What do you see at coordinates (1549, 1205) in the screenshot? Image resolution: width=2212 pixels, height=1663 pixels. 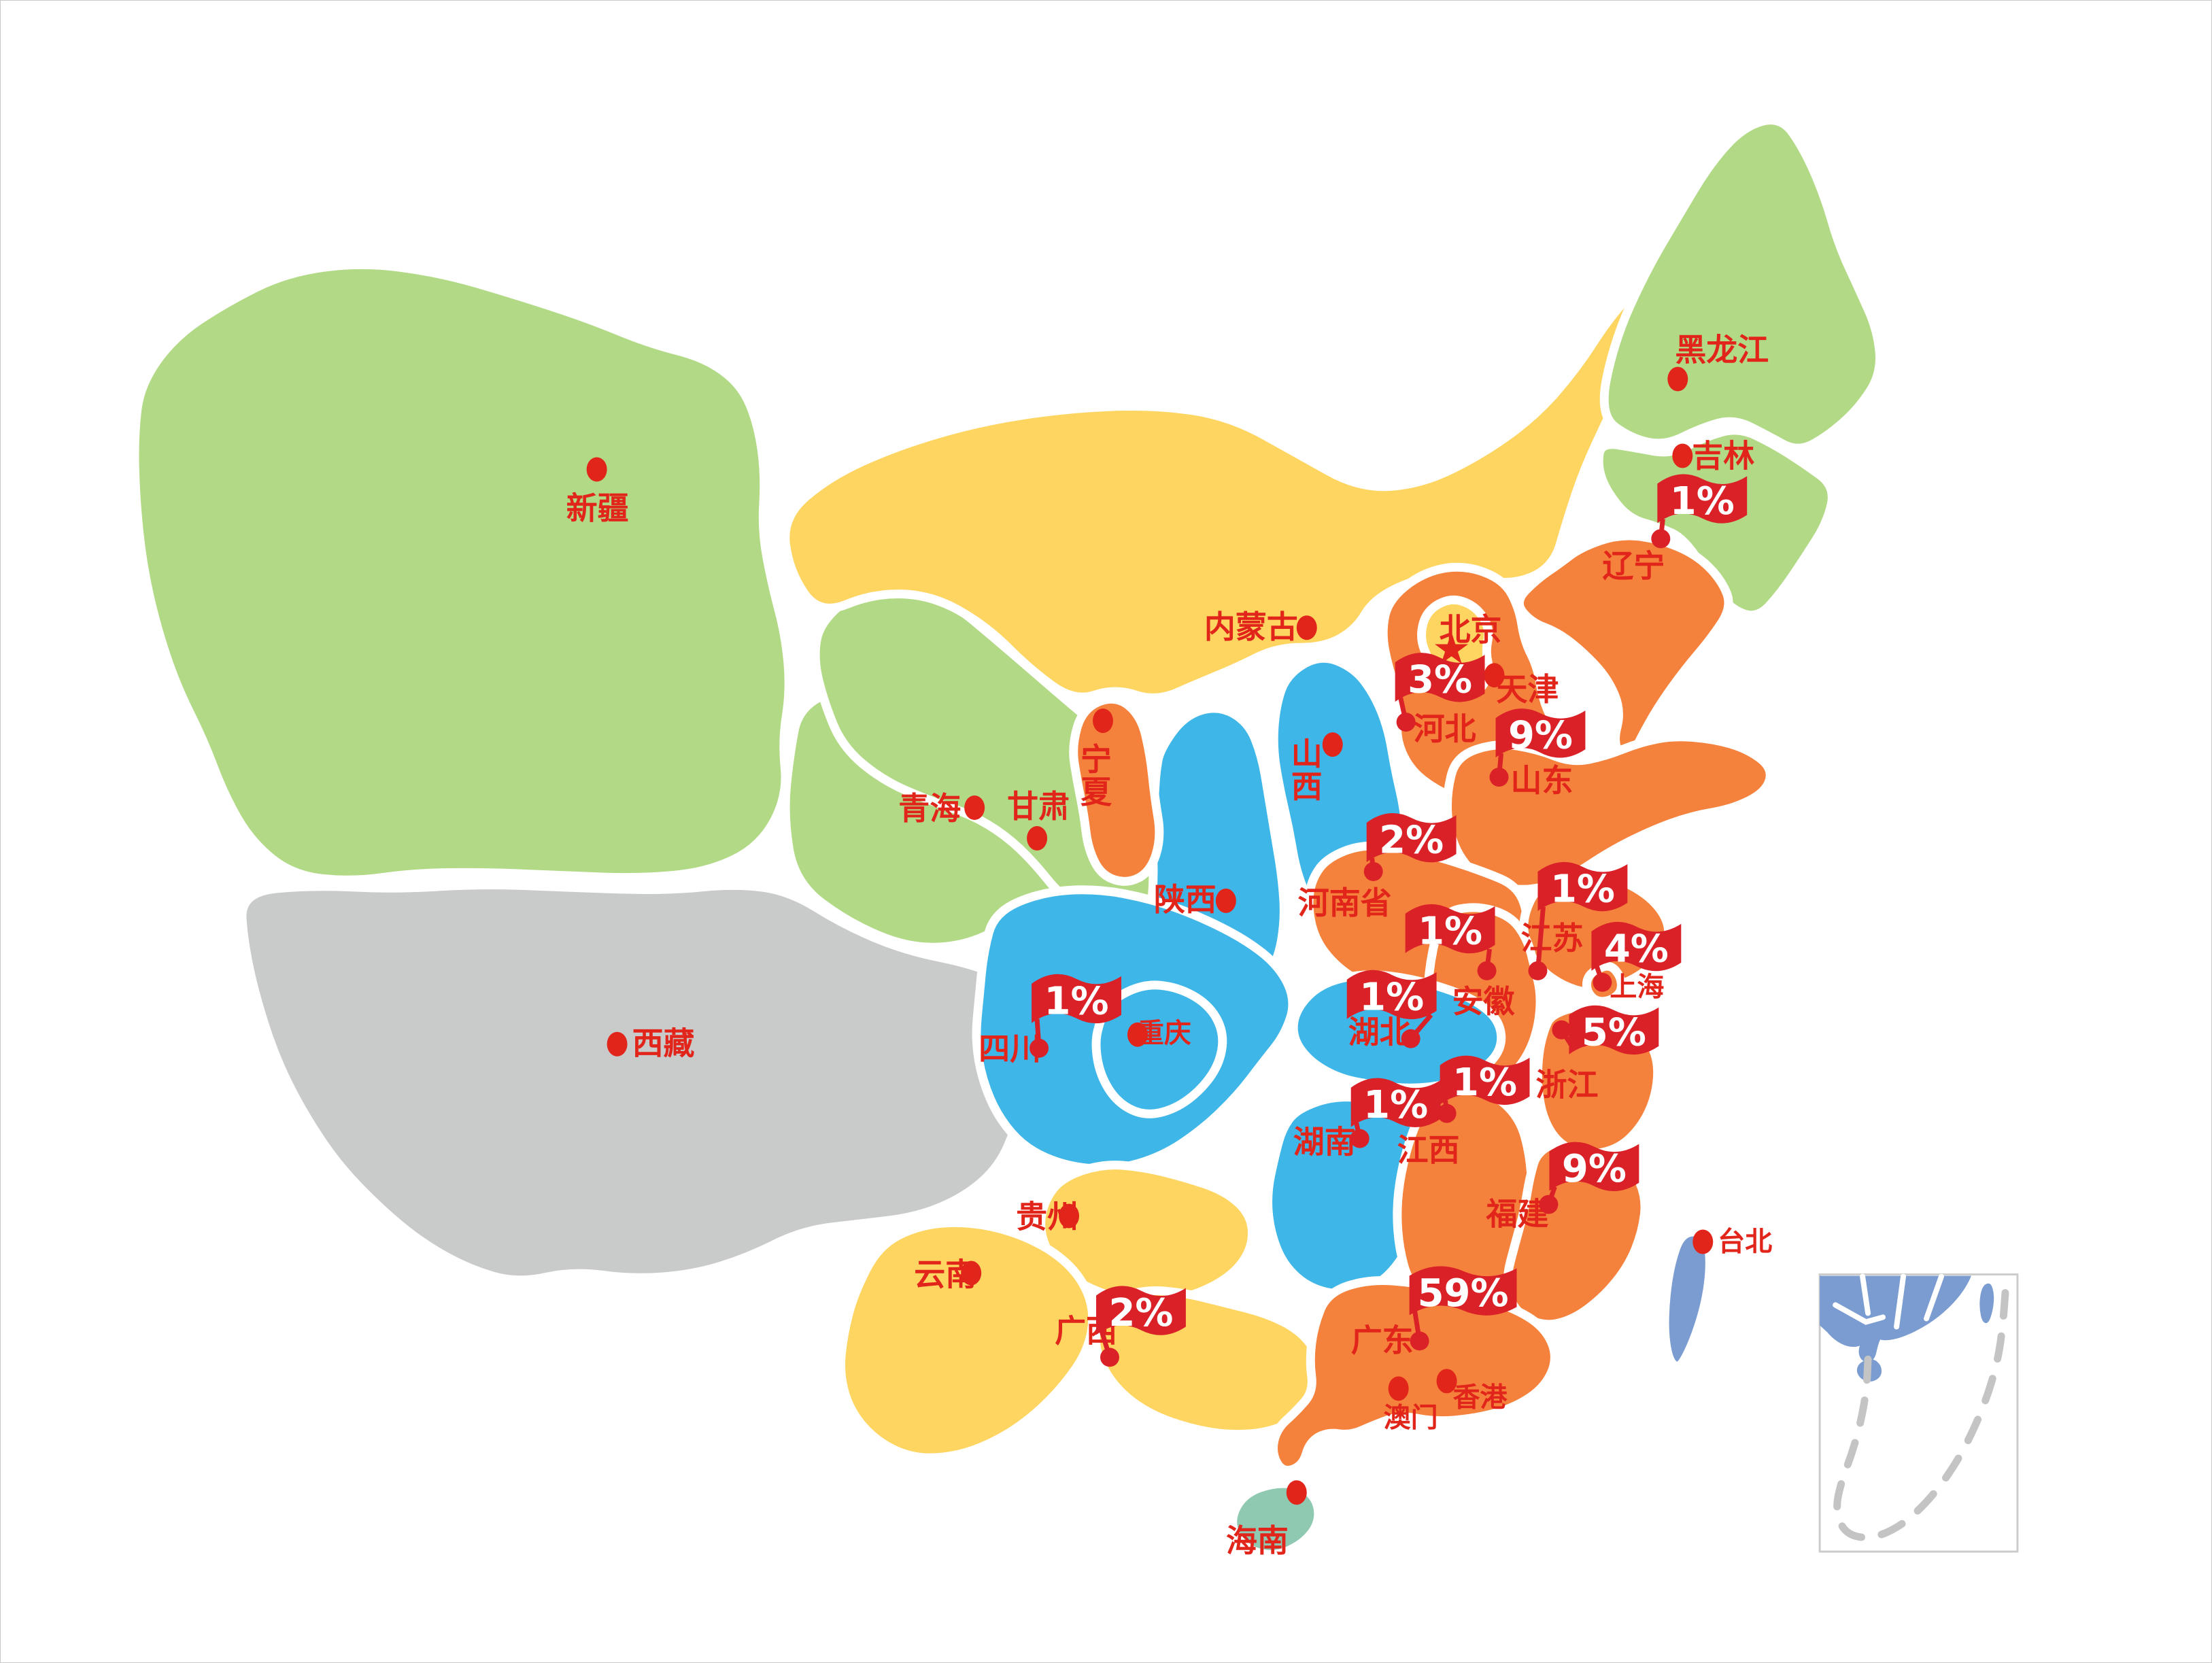 I see `flag-pole-dot-fujian` at bounding box center [1549, 1205].